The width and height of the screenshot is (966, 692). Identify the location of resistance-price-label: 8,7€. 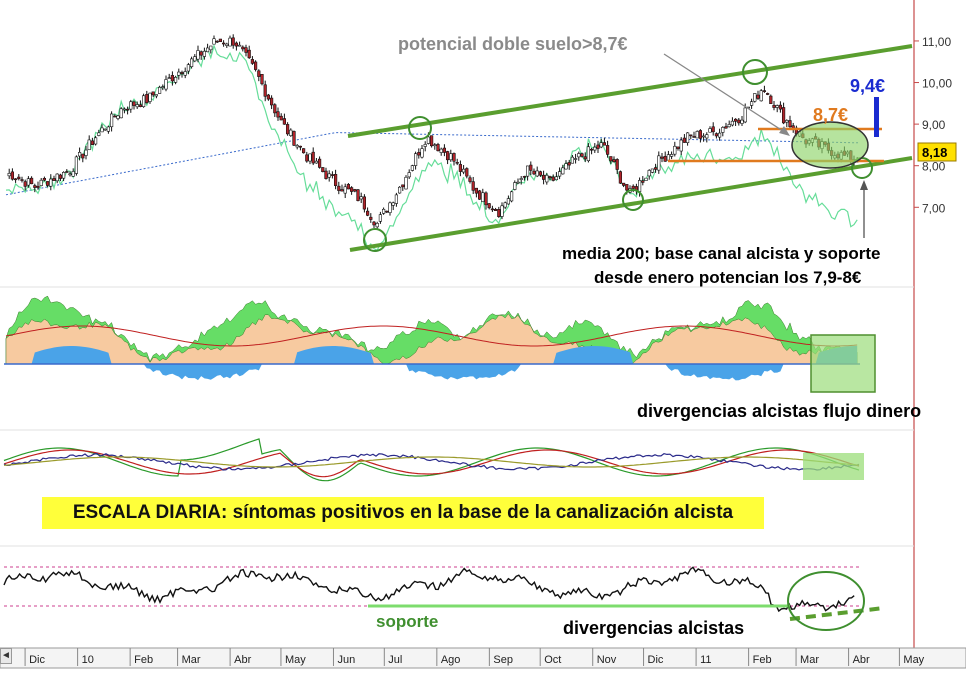
(830, 115).